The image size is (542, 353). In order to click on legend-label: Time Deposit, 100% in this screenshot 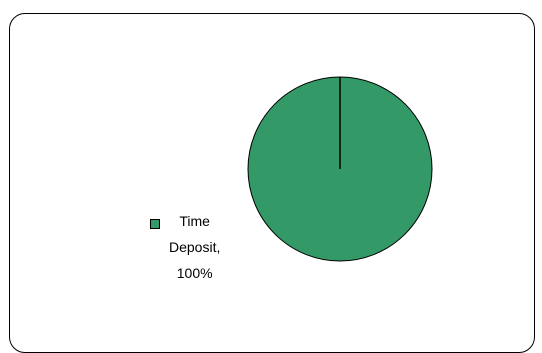, I will do `click(194, 247)`.